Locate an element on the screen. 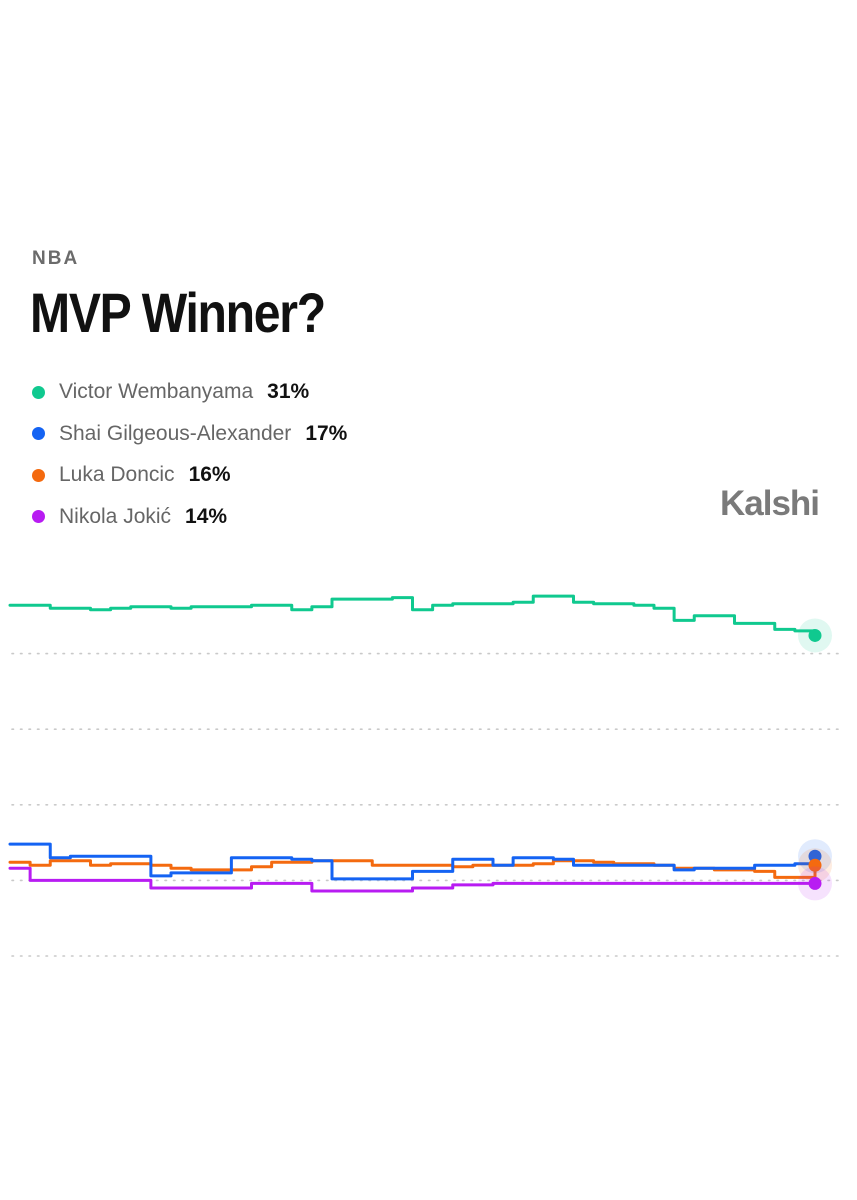 This screenshot has height=1200, width=857. legend-item: Luka Doncic 16% is located at coordinates (189, 475).